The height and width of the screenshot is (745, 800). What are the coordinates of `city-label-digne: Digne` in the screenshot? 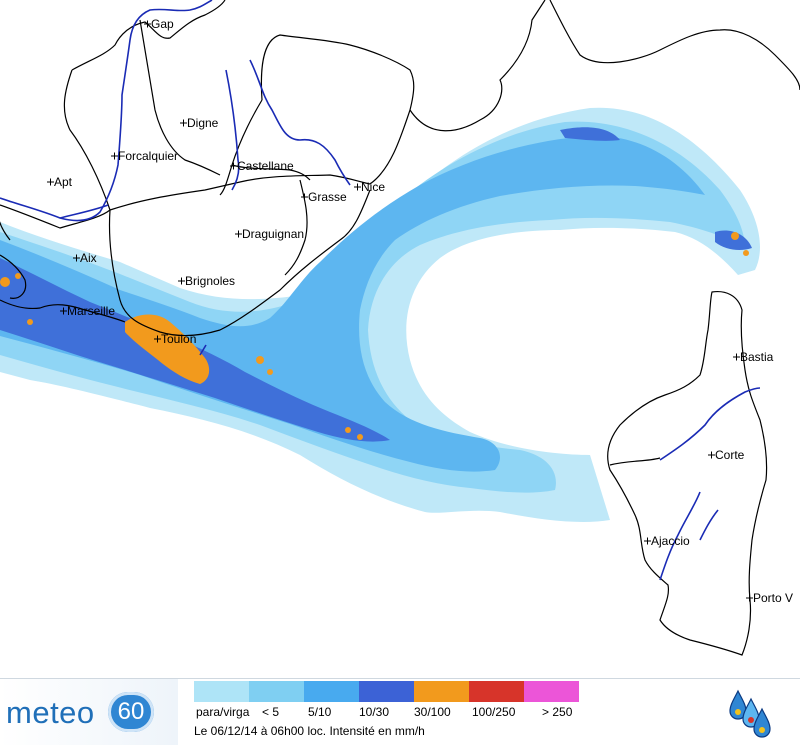 It's located at (203, 123).